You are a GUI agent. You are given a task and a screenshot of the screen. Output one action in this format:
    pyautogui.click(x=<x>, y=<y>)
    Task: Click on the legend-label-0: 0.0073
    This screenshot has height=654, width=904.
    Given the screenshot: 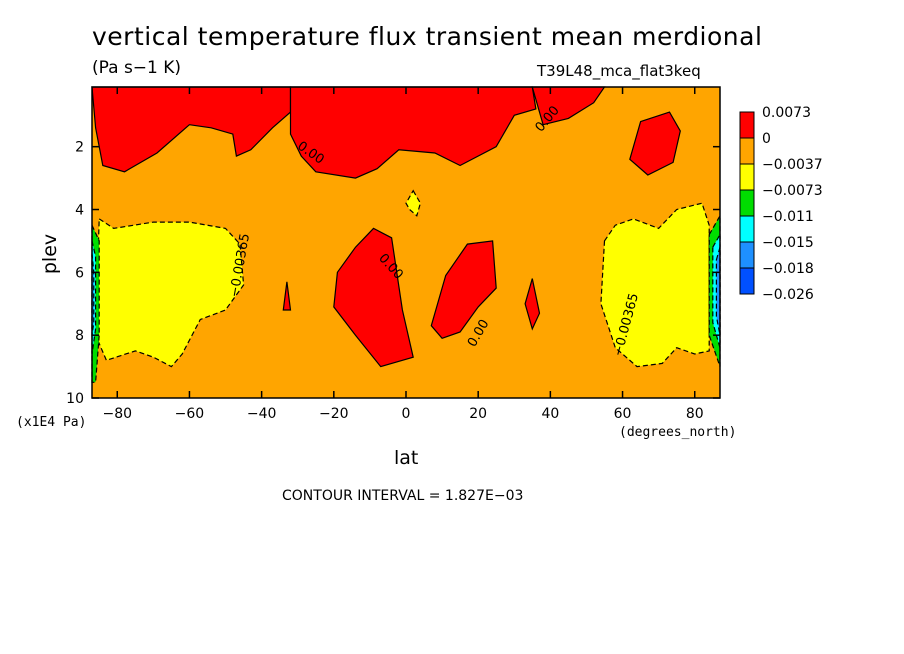 What is the action you would take?
    pyautogui.click(x=786, y=113)
    